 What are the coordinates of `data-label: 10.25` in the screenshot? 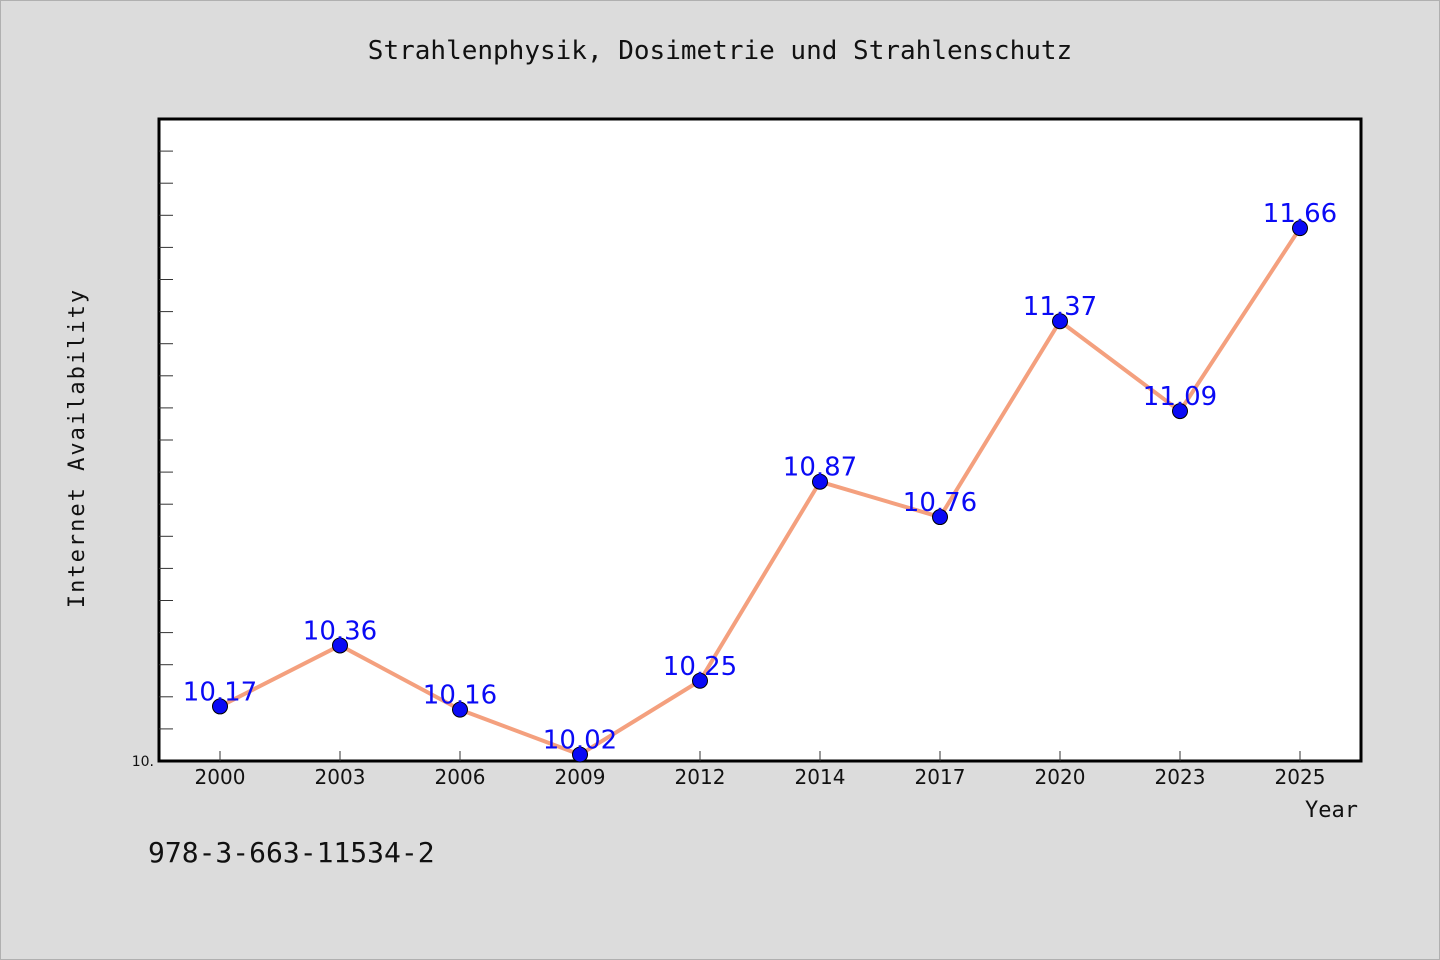 It's located at (700, 667).